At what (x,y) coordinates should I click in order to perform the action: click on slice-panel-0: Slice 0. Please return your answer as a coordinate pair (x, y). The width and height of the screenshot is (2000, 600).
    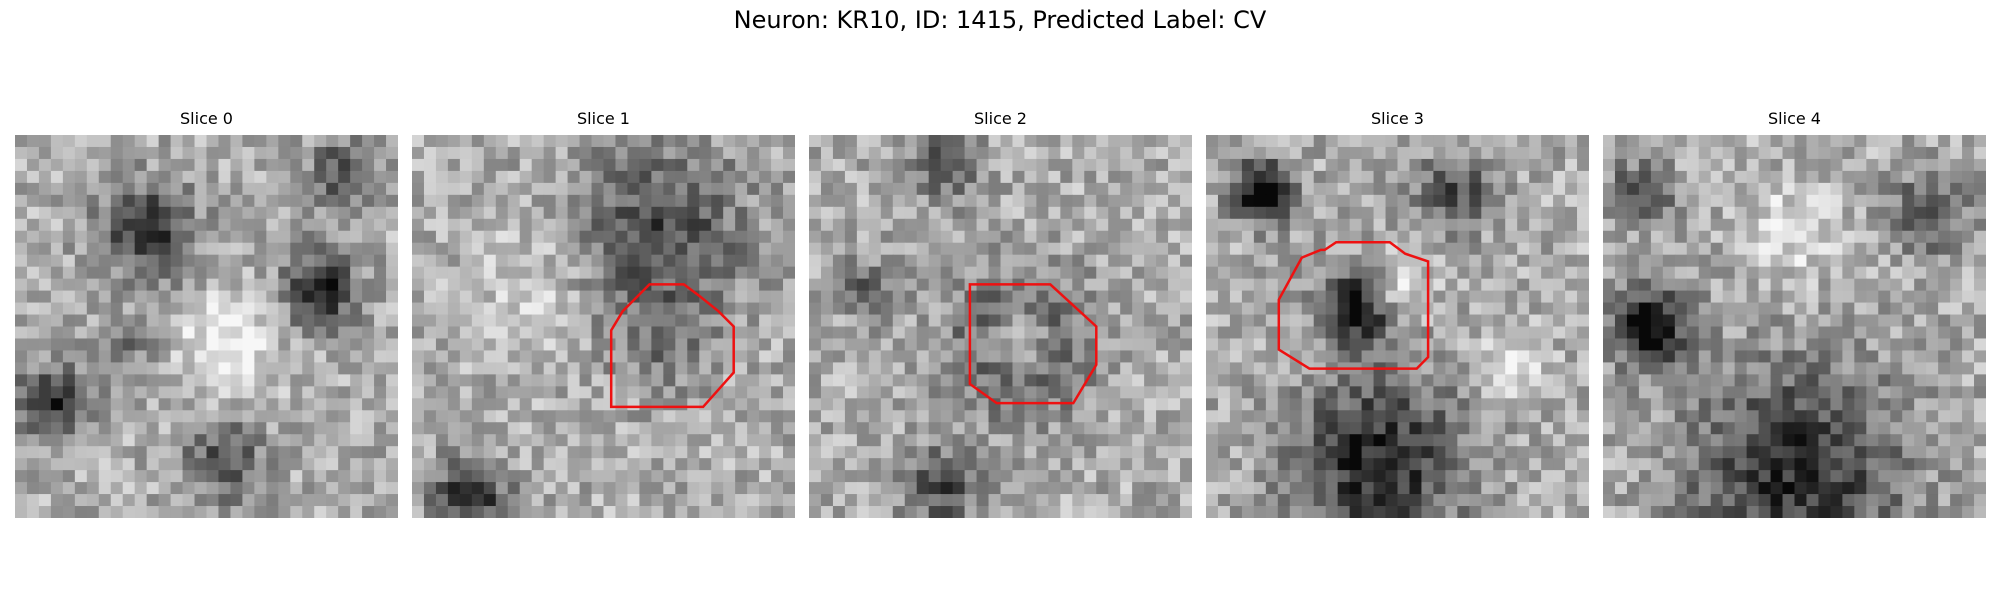
    Looking at the image, I should click on (206, 313).